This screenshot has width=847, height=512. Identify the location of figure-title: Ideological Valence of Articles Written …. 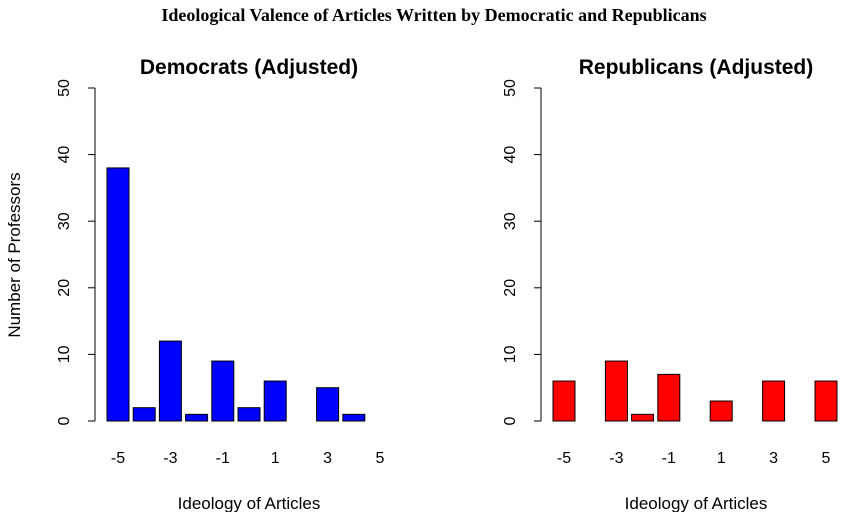
(433, 15).